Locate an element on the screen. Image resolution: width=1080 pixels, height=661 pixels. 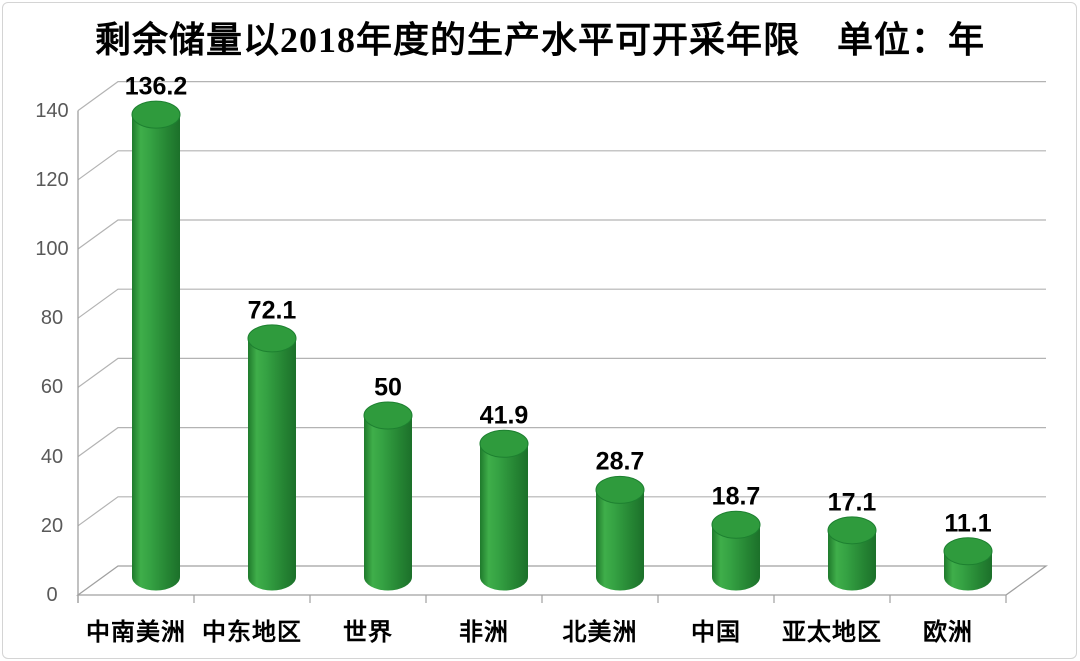
bar-value-label: 28.7 is located at coordinates (620, 461).